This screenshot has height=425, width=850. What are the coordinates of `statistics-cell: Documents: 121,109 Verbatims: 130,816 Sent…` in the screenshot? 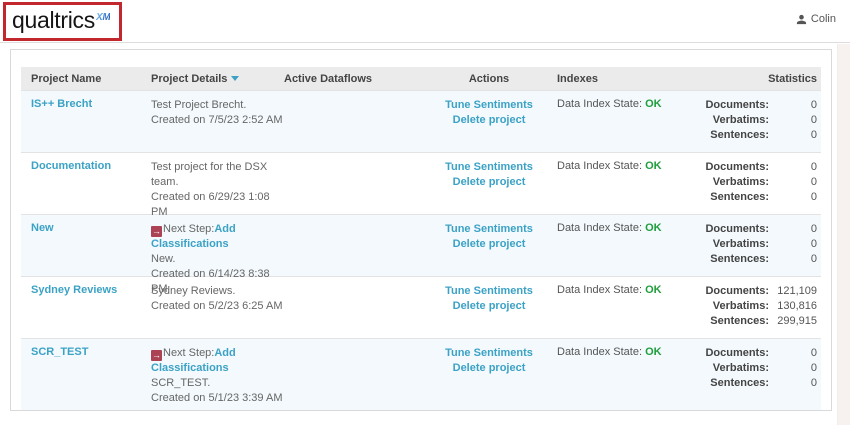 It's located at (760, 311).